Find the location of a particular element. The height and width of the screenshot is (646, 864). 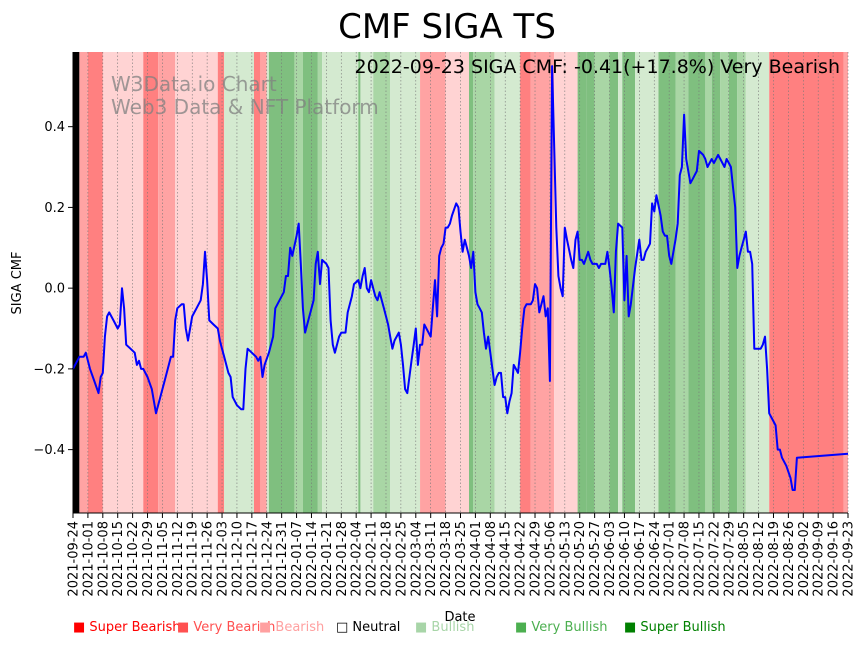

x-tick-label: 2022-03-18 is located at coordinates (446, 559).